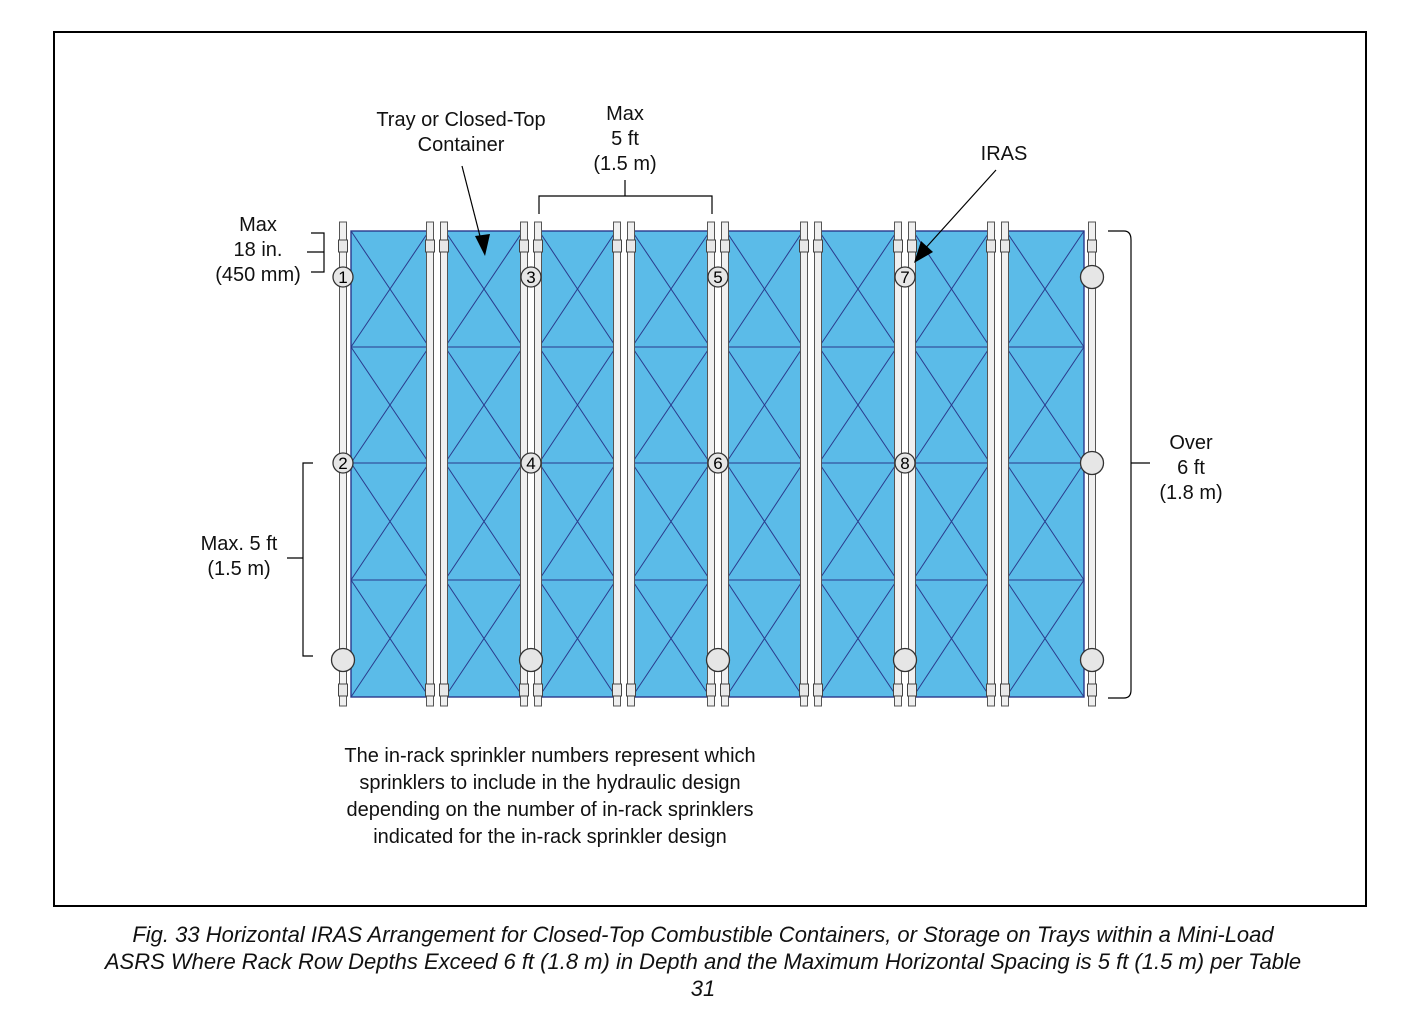 Image resolution: width=1406 pixels, height=1014 pixels. I want to click on sprinkler-number: 5, so click(717, 277).